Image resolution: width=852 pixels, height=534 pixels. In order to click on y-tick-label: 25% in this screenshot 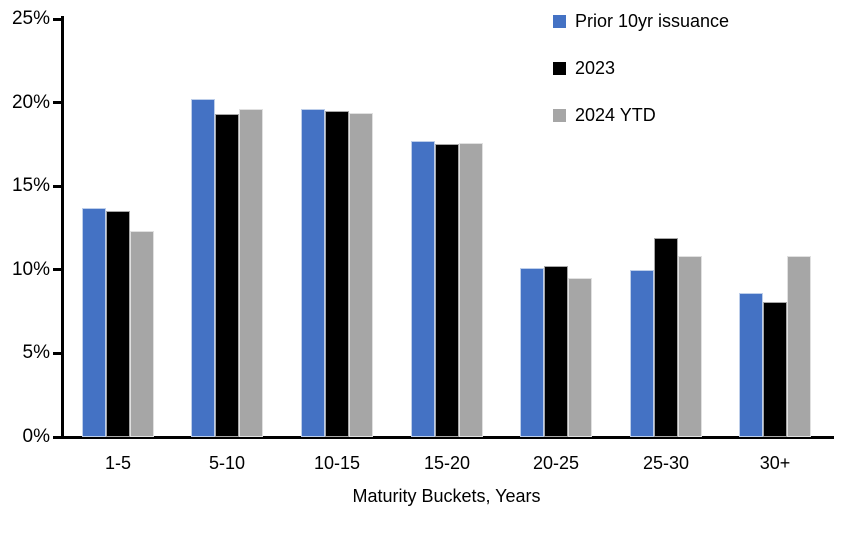, I will do `click(30, 18)`.